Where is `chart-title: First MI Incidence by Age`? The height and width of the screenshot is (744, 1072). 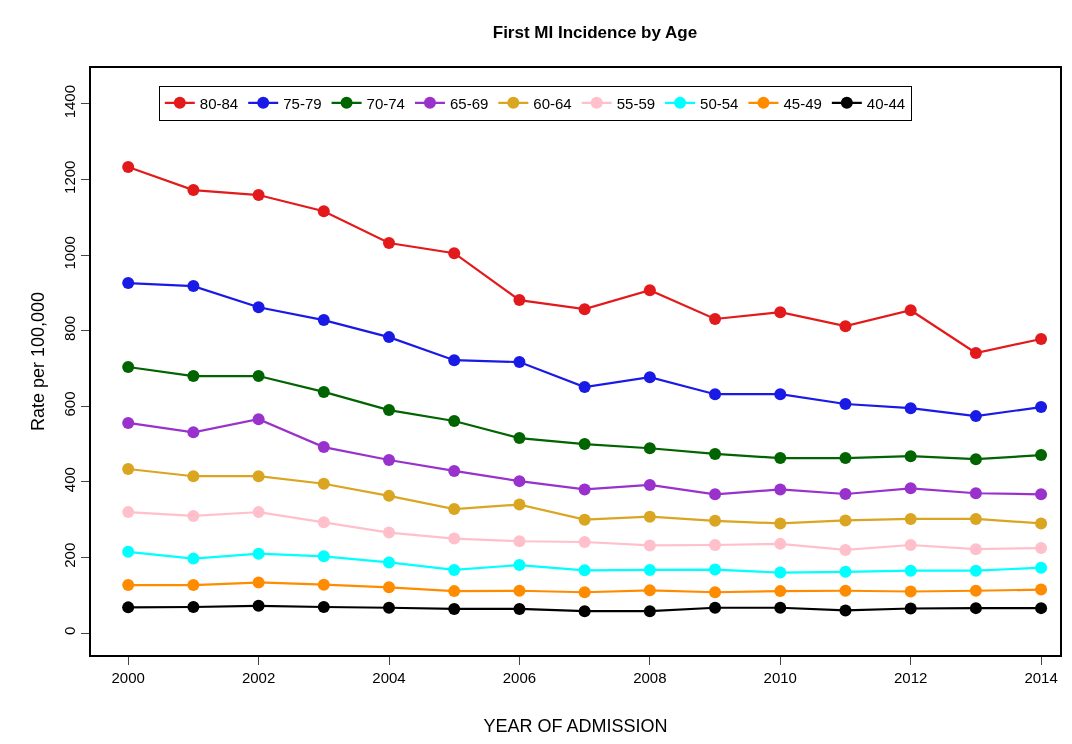
chart-title: First MI Incidence by Age is located at coordinates (595, 32).